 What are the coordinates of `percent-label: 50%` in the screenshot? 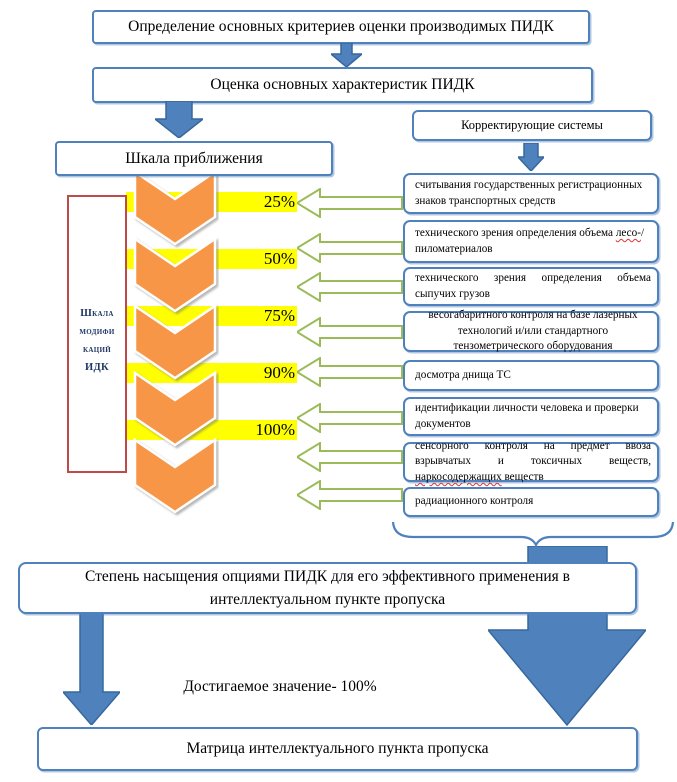 It's located at (279, 258).